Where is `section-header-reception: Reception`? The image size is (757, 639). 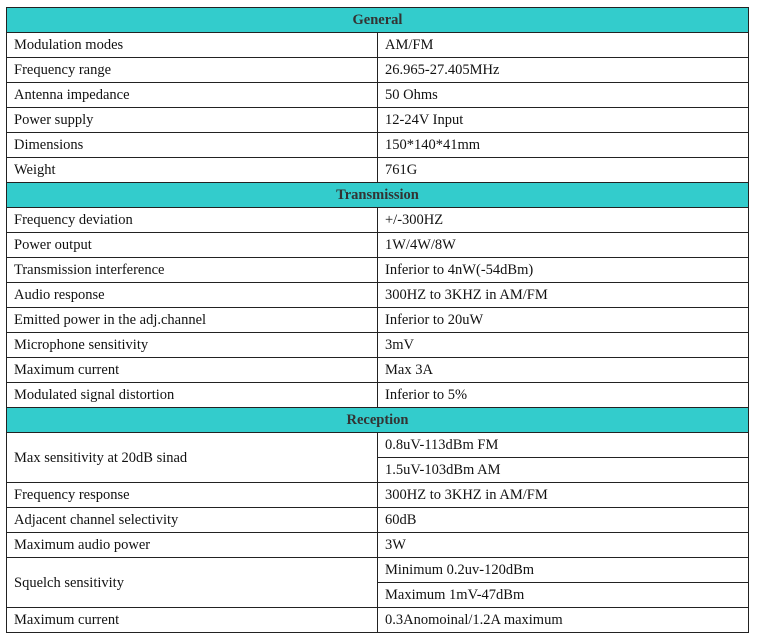
section-header-reception: Reception is located at coordinates (377, 420).